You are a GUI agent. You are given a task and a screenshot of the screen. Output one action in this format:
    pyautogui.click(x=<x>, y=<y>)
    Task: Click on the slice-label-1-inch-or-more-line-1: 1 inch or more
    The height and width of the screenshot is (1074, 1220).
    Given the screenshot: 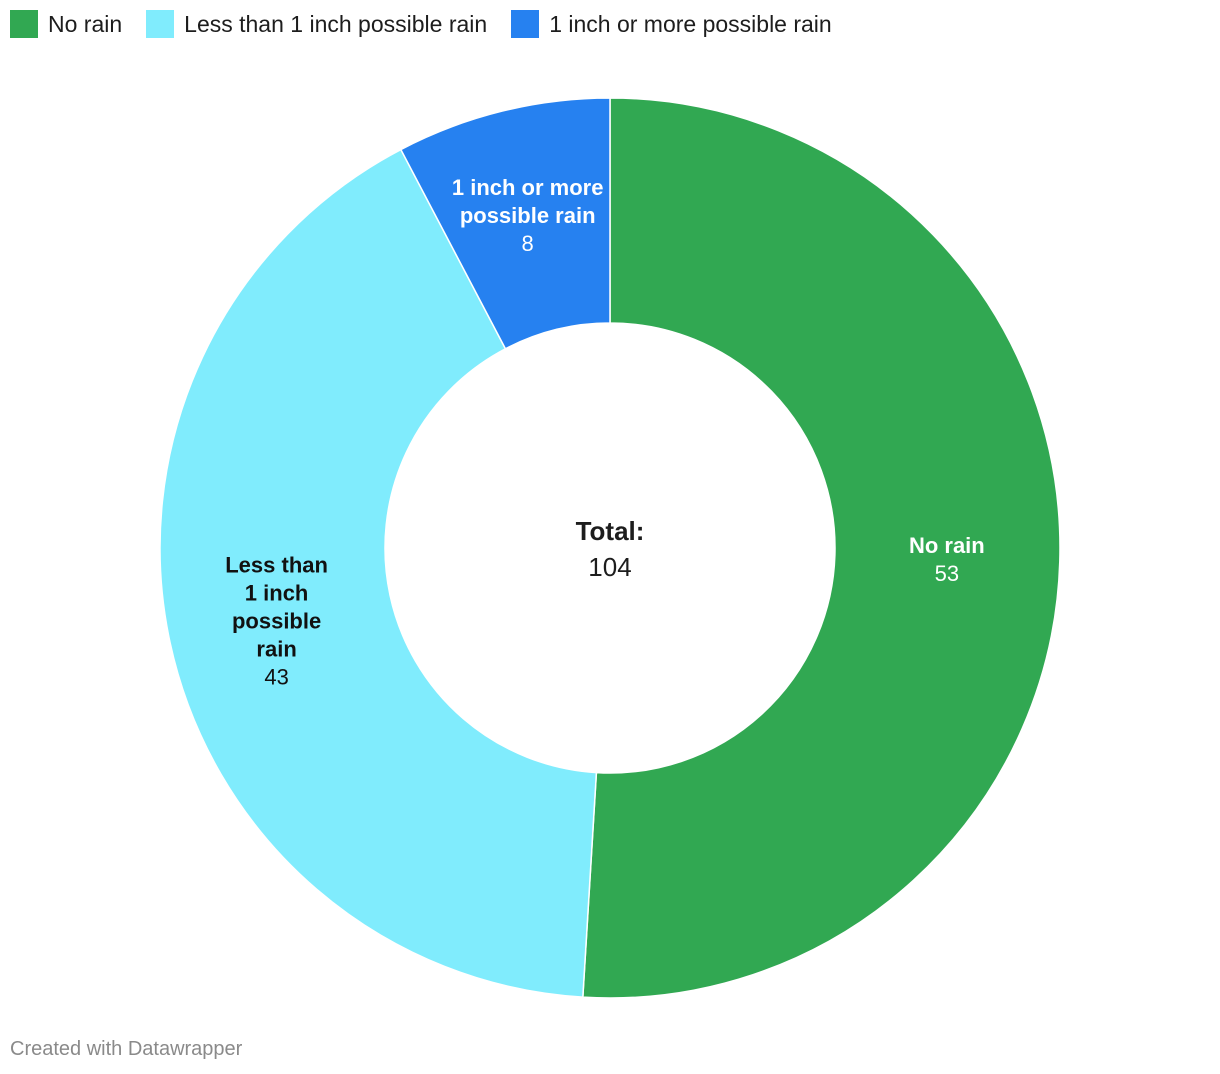 What is the action you would take?
    pyautogui.click(x=528, y=187)
    